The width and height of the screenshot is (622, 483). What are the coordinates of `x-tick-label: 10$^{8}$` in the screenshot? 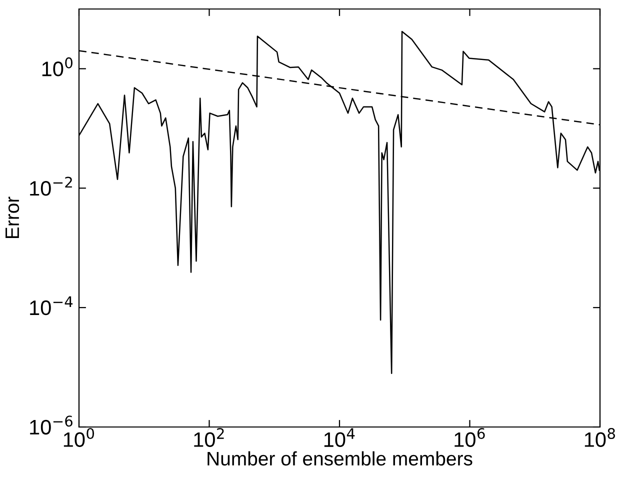 It's located at (599, 438).